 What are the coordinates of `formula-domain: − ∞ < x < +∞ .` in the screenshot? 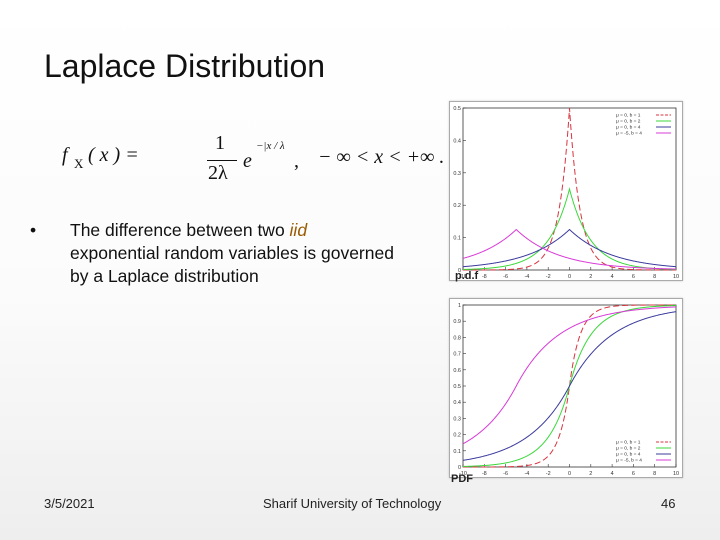 It's located at (381, 157).